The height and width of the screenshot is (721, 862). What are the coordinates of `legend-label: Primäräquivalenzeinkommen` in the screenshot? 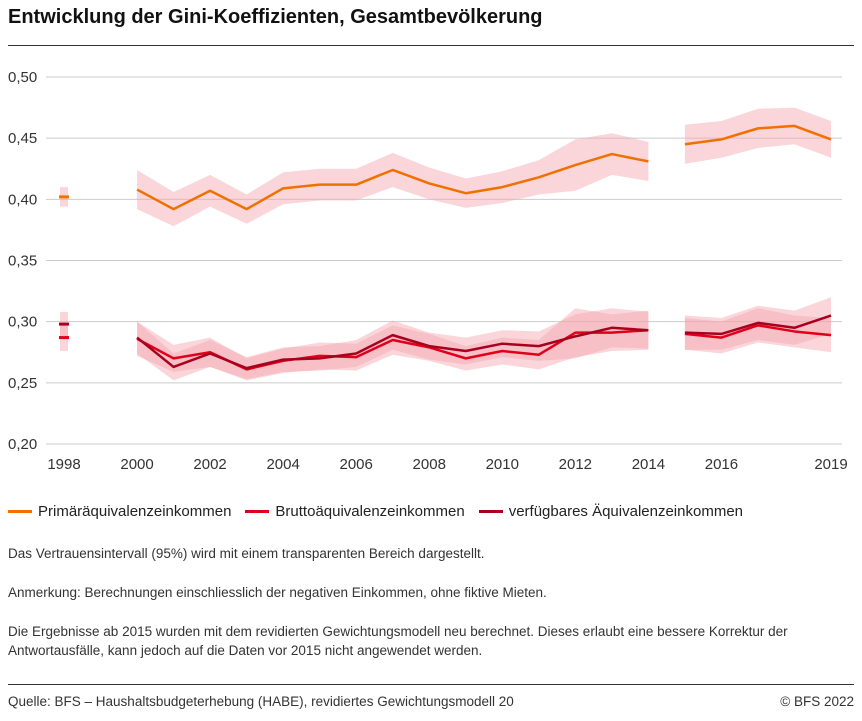 It's located at (135, 511).